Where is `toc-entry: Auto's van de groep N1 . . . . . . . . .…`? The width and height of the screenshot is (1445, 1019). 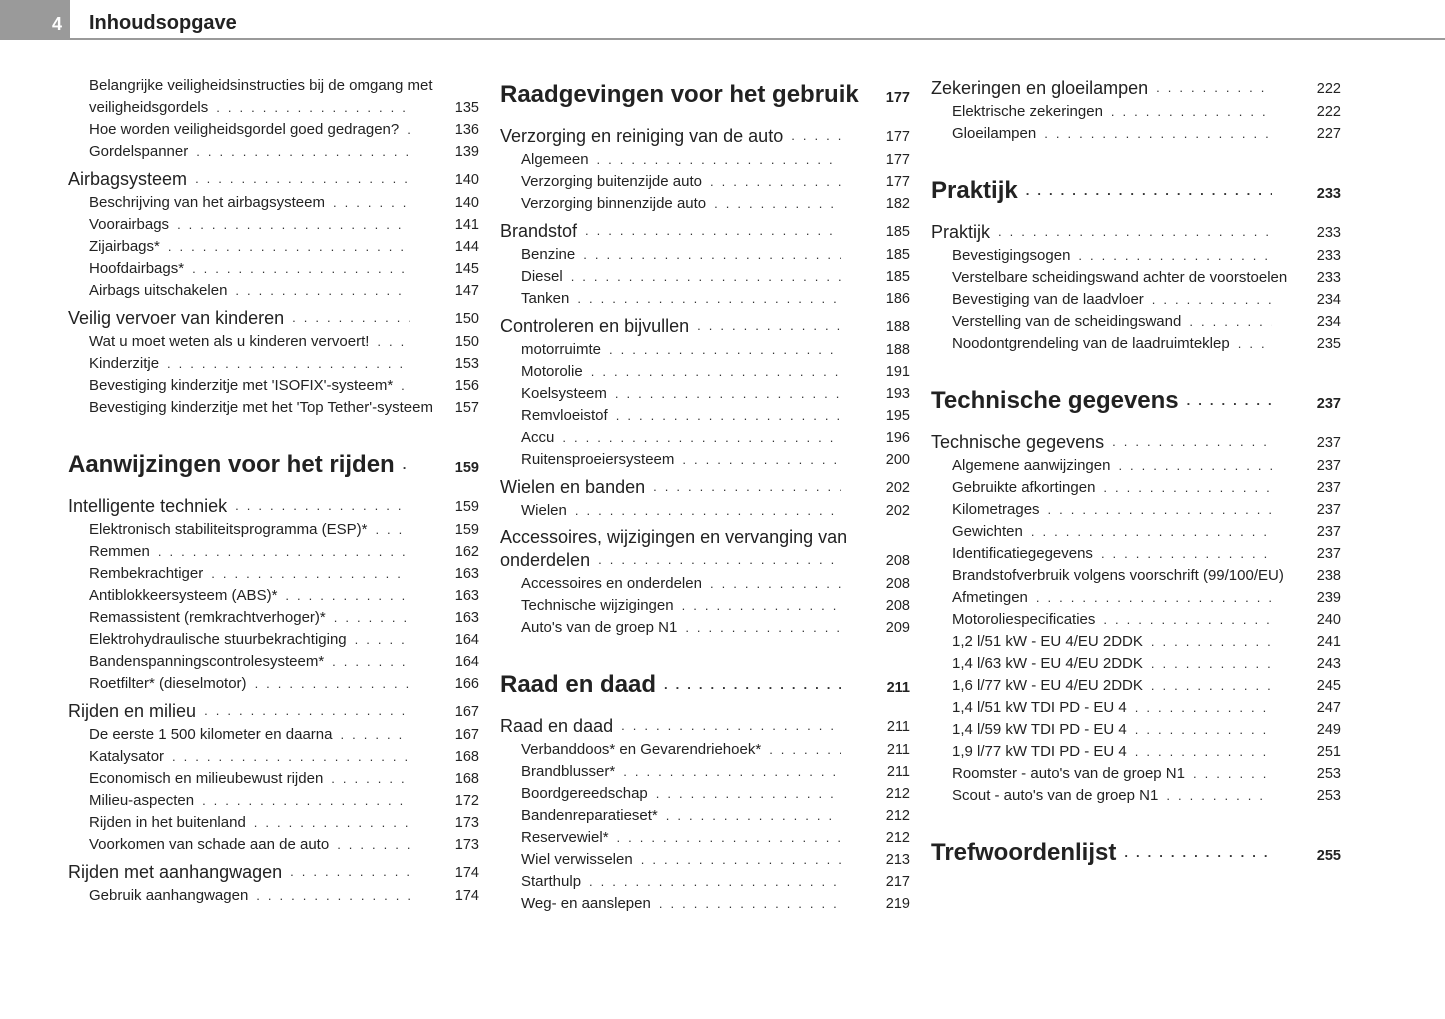 toc-entry: Auto's van de groep N1 . . . . . . . . .… is located at coordinates (705, 628).